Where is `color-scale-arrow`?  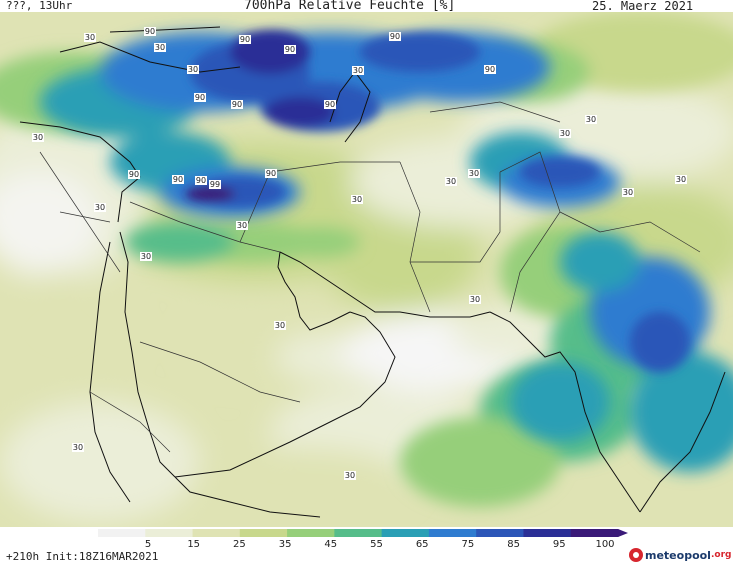 color-scale-arrow is located at coordinates (623, 533).